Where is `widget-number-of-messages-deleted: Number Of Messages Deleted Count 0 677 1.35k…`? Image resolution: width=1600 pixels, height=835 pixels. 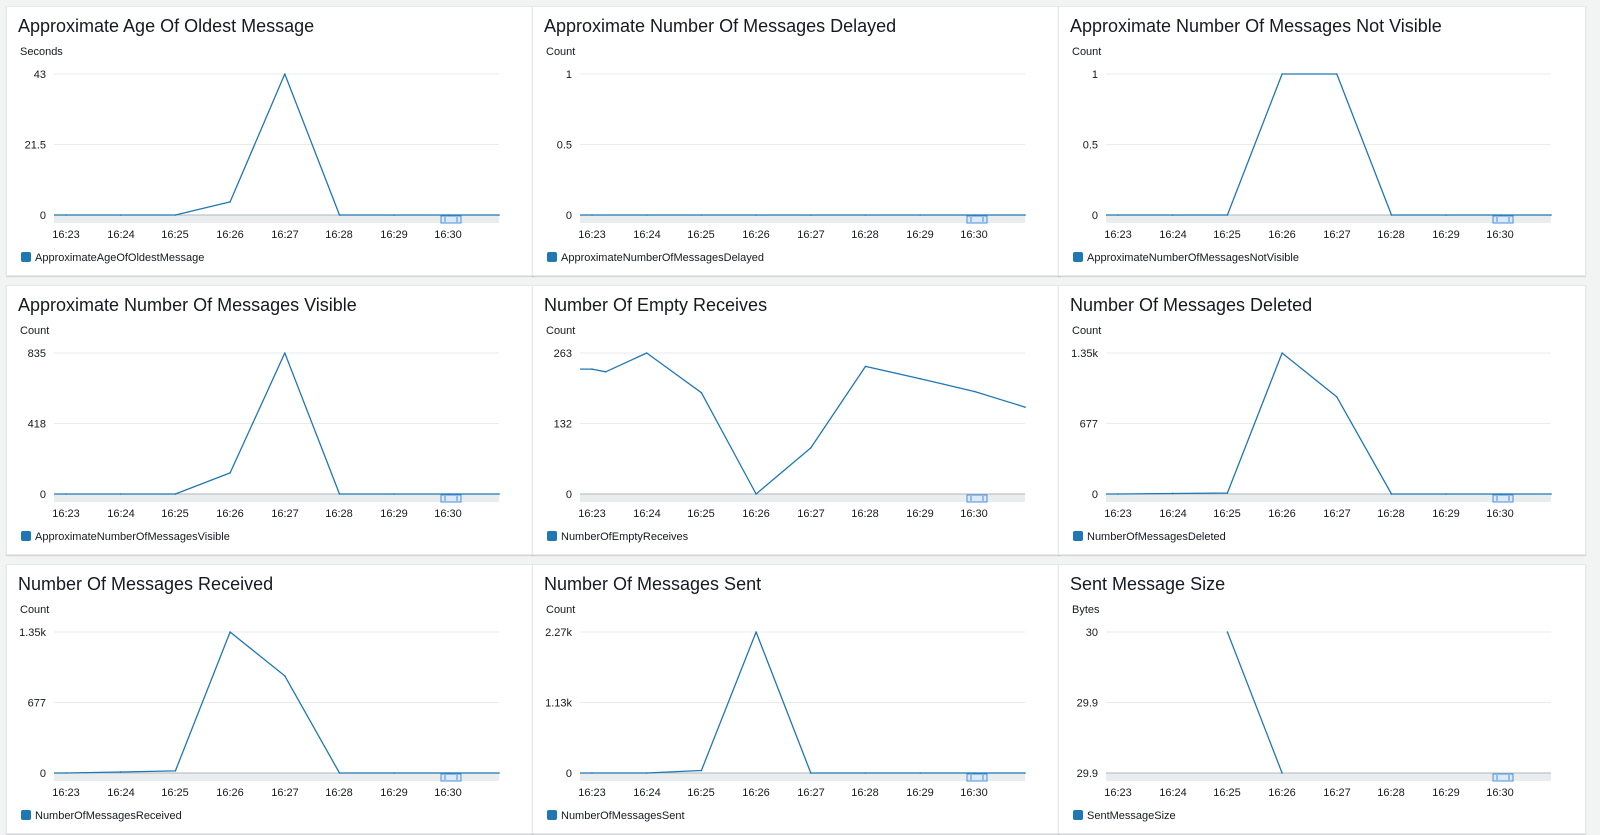
widget-number-of-messages-deleted: Number Of Messages Deleted Count 0 677 1.35k… is located at coordinates (1322, 420).